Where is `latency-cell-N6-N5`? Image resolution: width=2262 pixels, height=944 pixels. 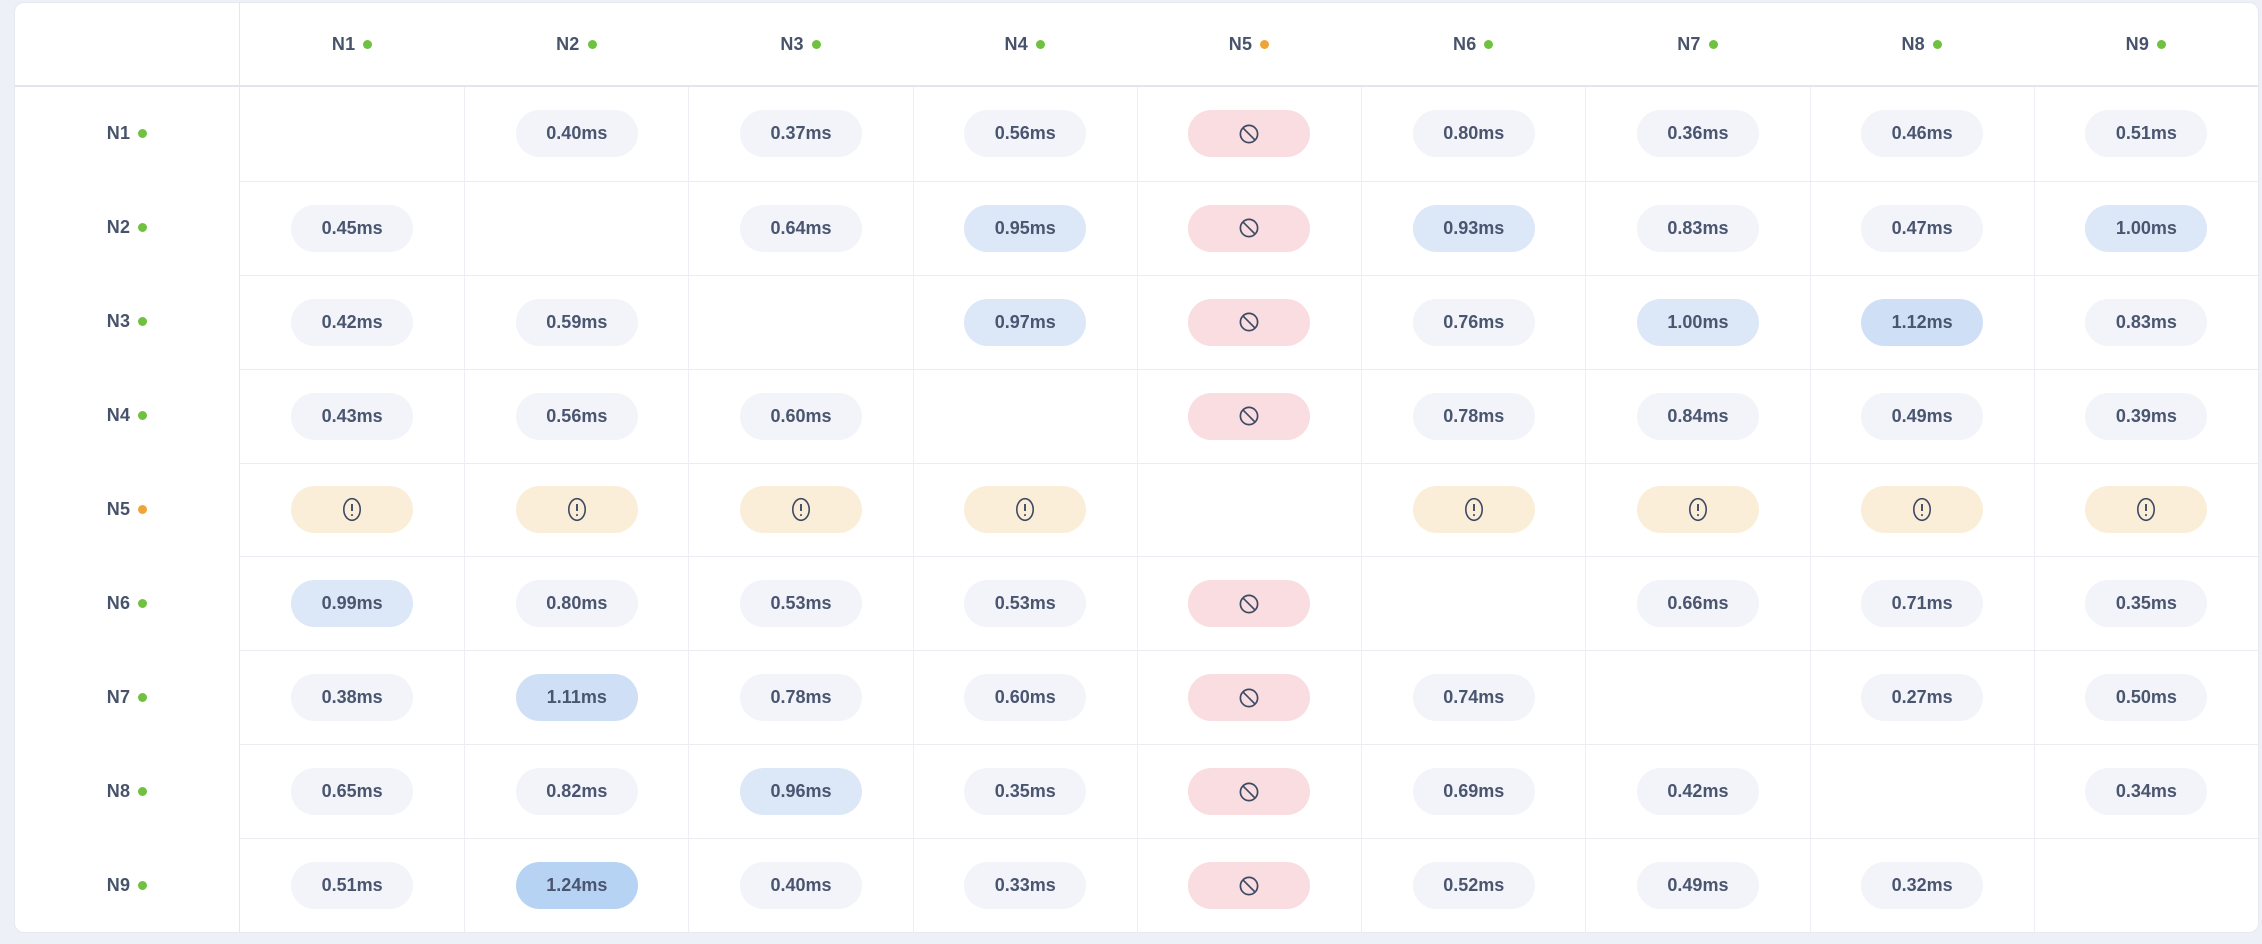 latency-cell-N6-N5 is located at coordinates (1249, 603).